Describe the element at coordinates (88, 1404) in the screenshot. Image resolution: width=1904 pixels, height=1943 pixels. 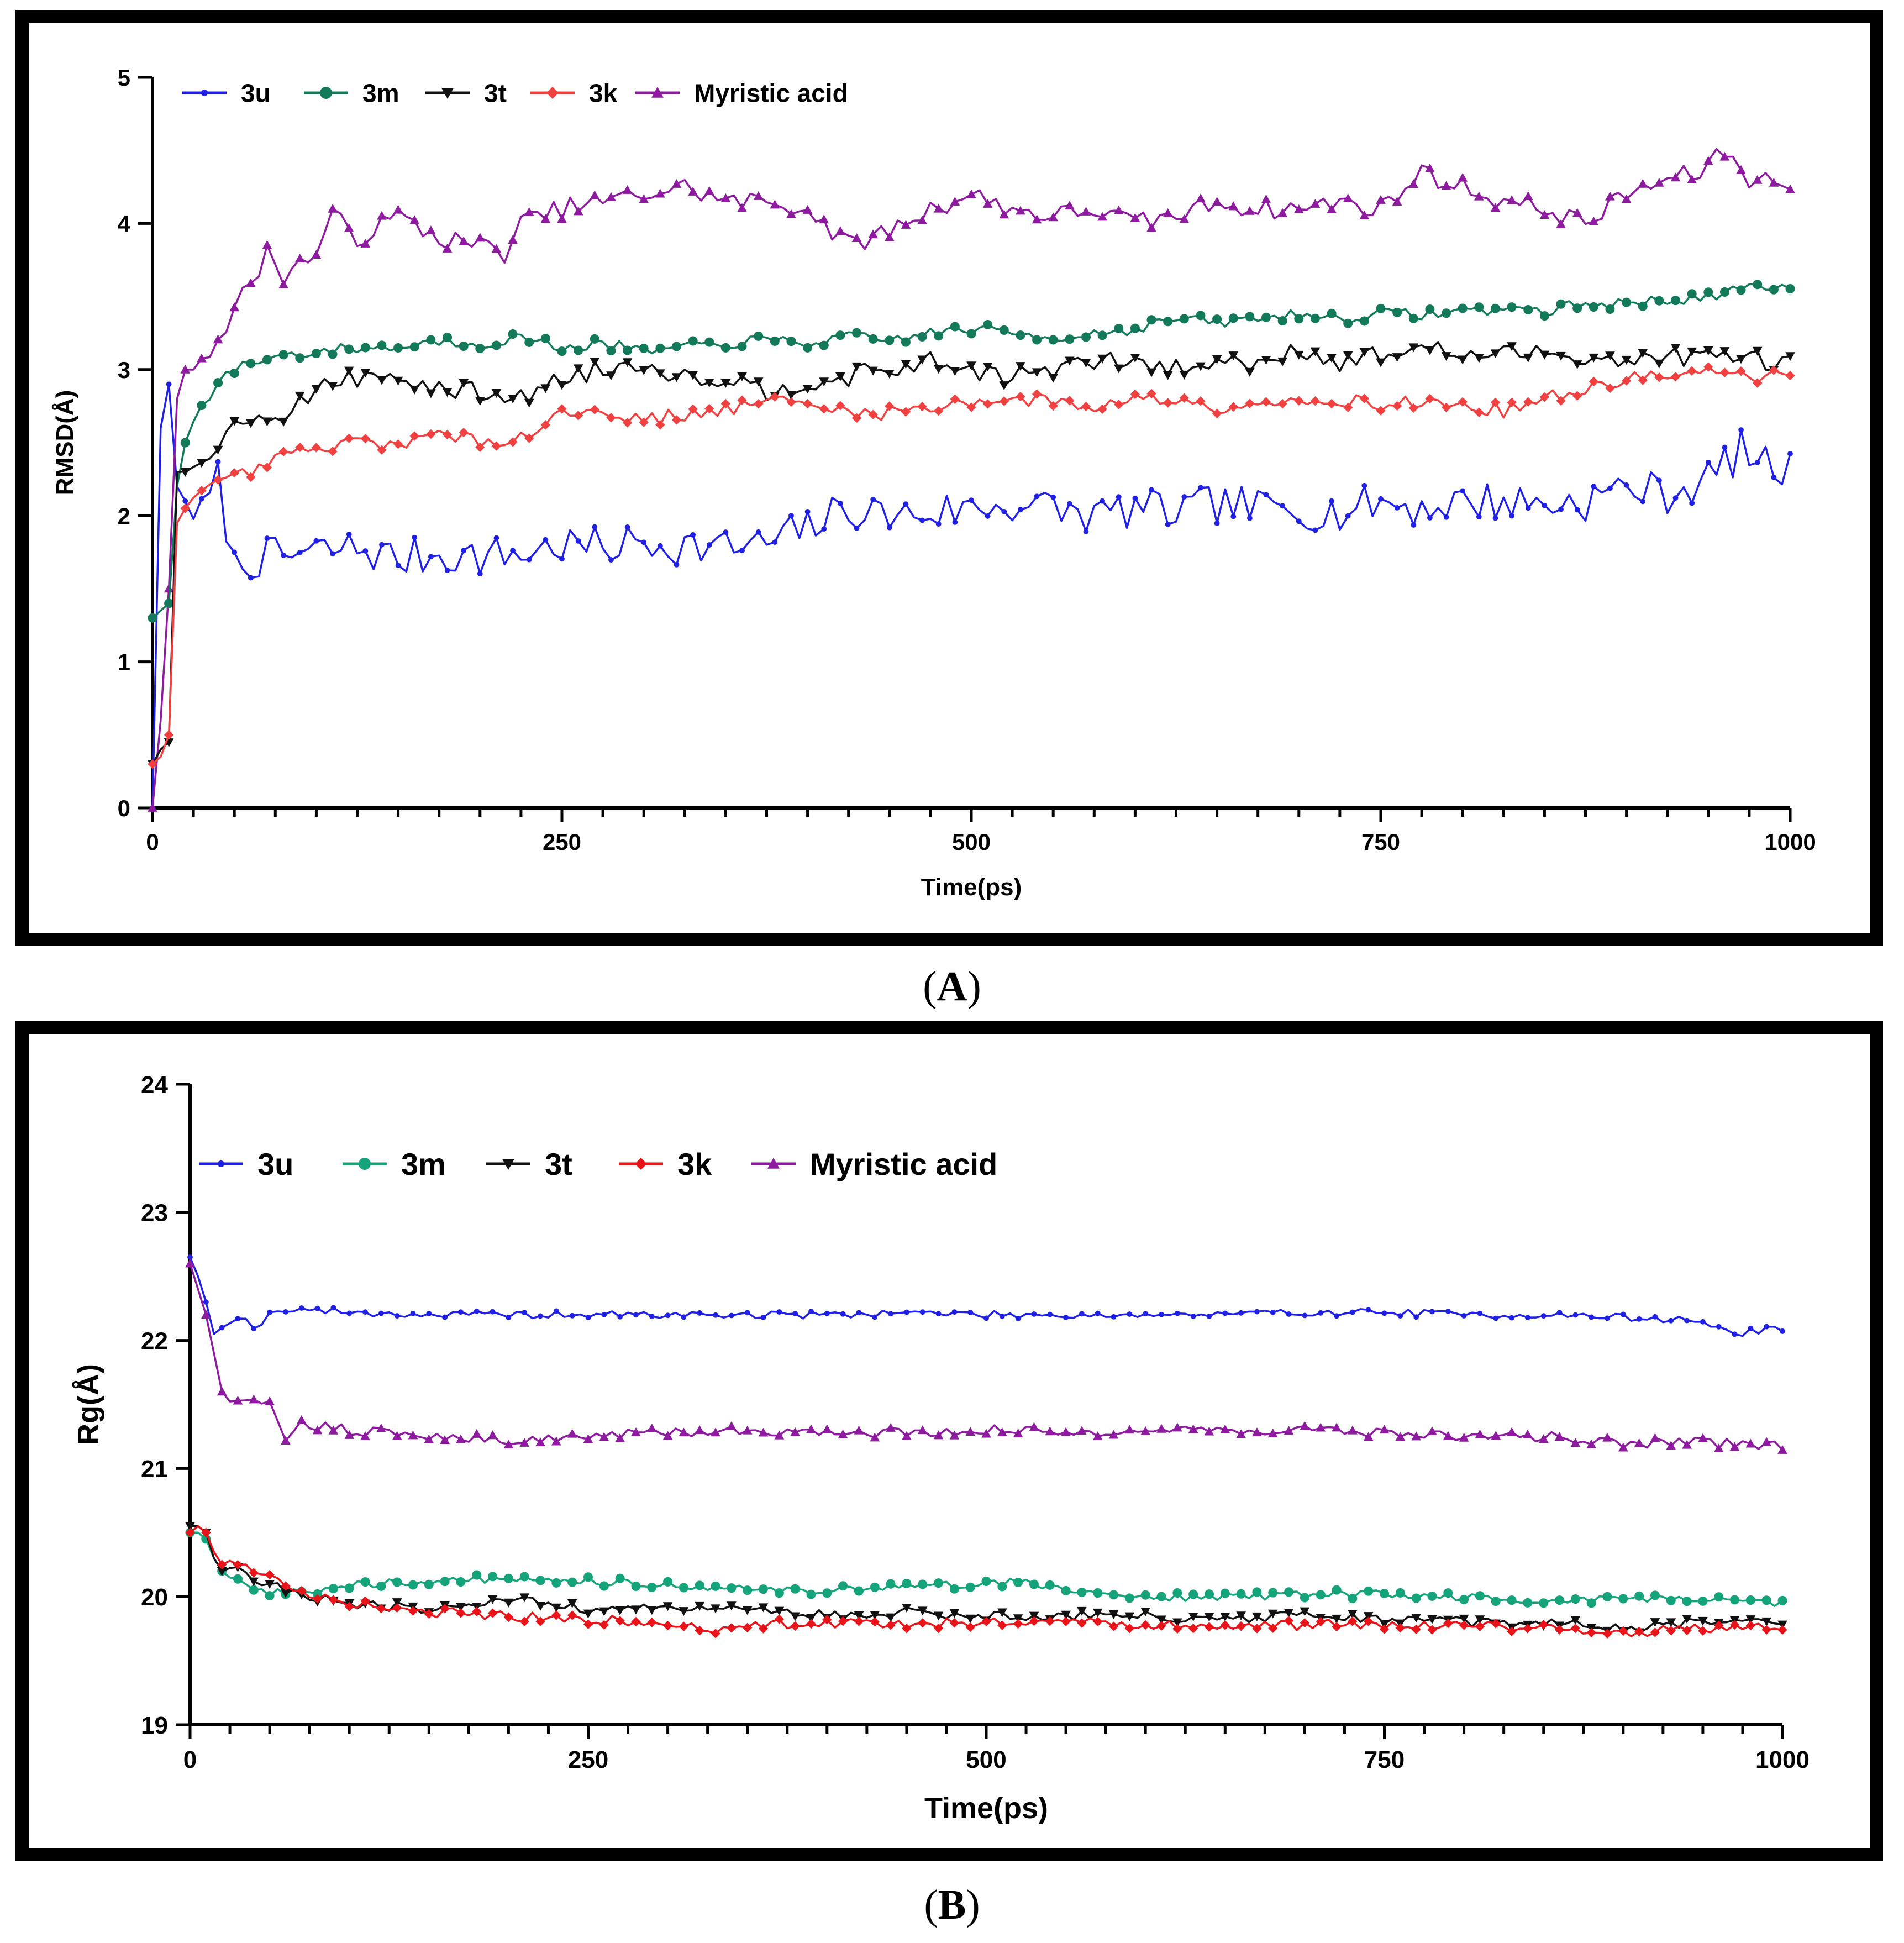
I see `y-axis-title: Rg(Å)` at that location.